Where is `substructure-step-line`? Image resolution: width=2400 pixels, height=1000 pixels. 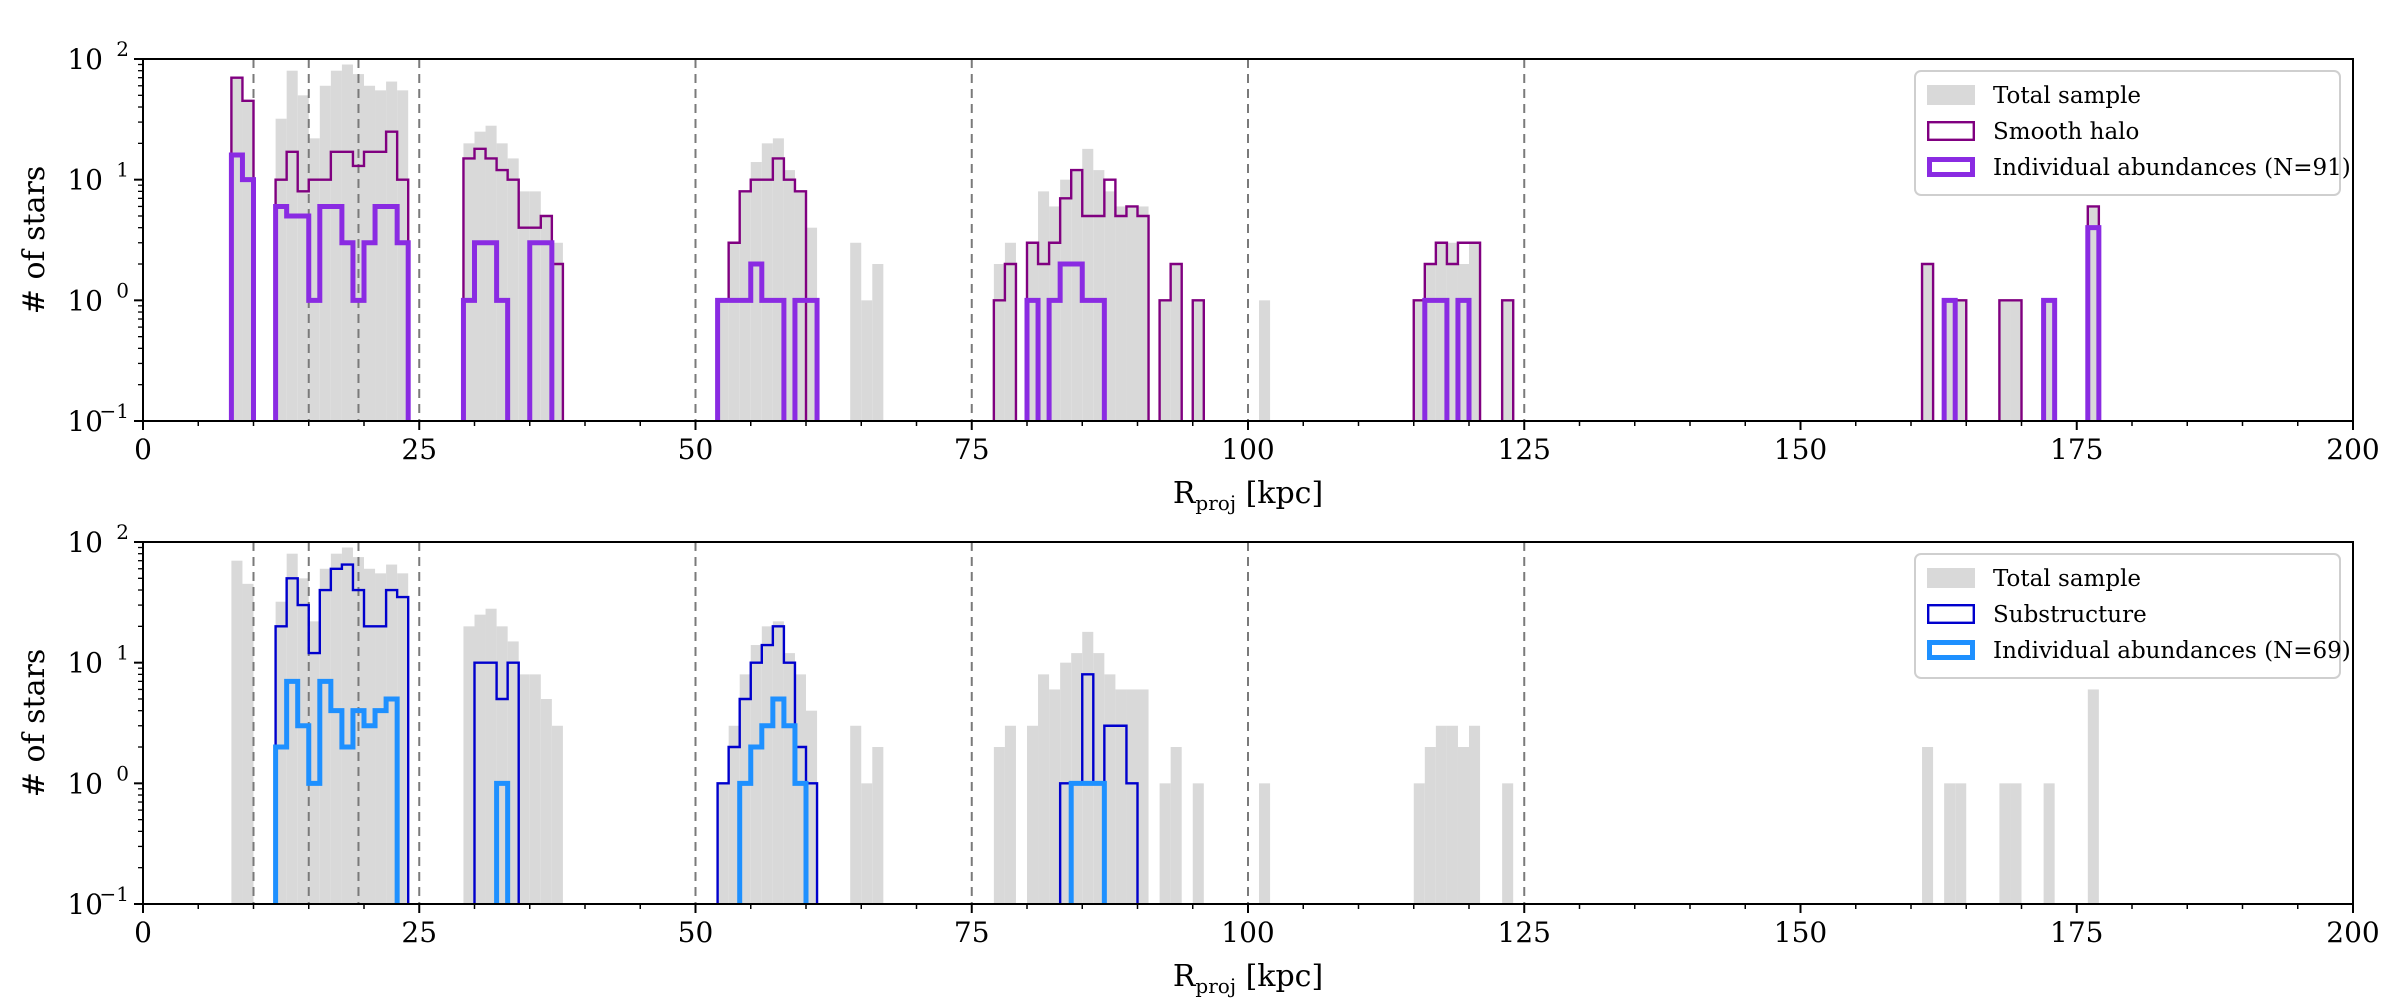 substructure-step-line is located at coordinates (706, 733).